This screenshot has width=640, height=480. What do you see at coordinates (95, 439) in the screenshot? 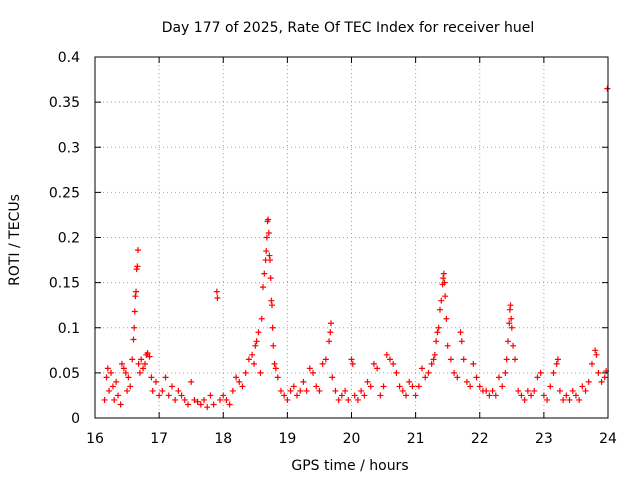
I see `x-tick-label: 16` at bounding box center [95, 439].